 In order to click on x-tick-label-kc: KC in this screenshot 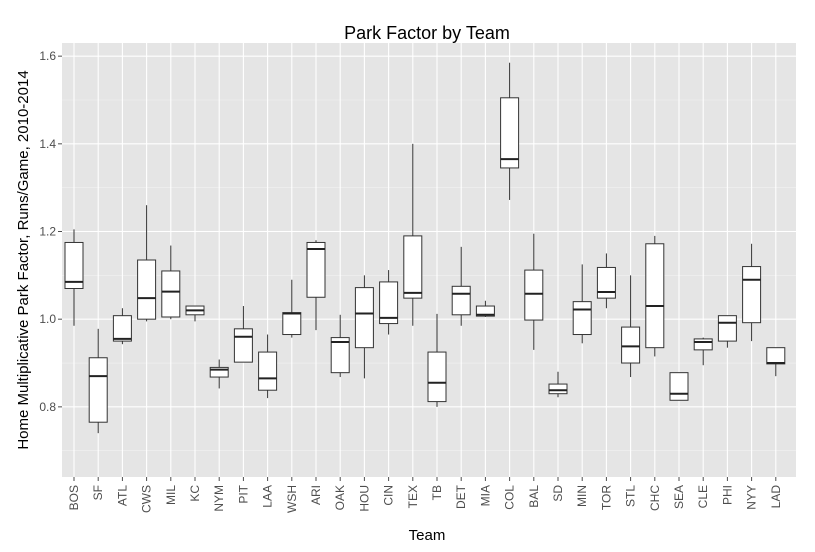, I will do `click(195, 493)`.